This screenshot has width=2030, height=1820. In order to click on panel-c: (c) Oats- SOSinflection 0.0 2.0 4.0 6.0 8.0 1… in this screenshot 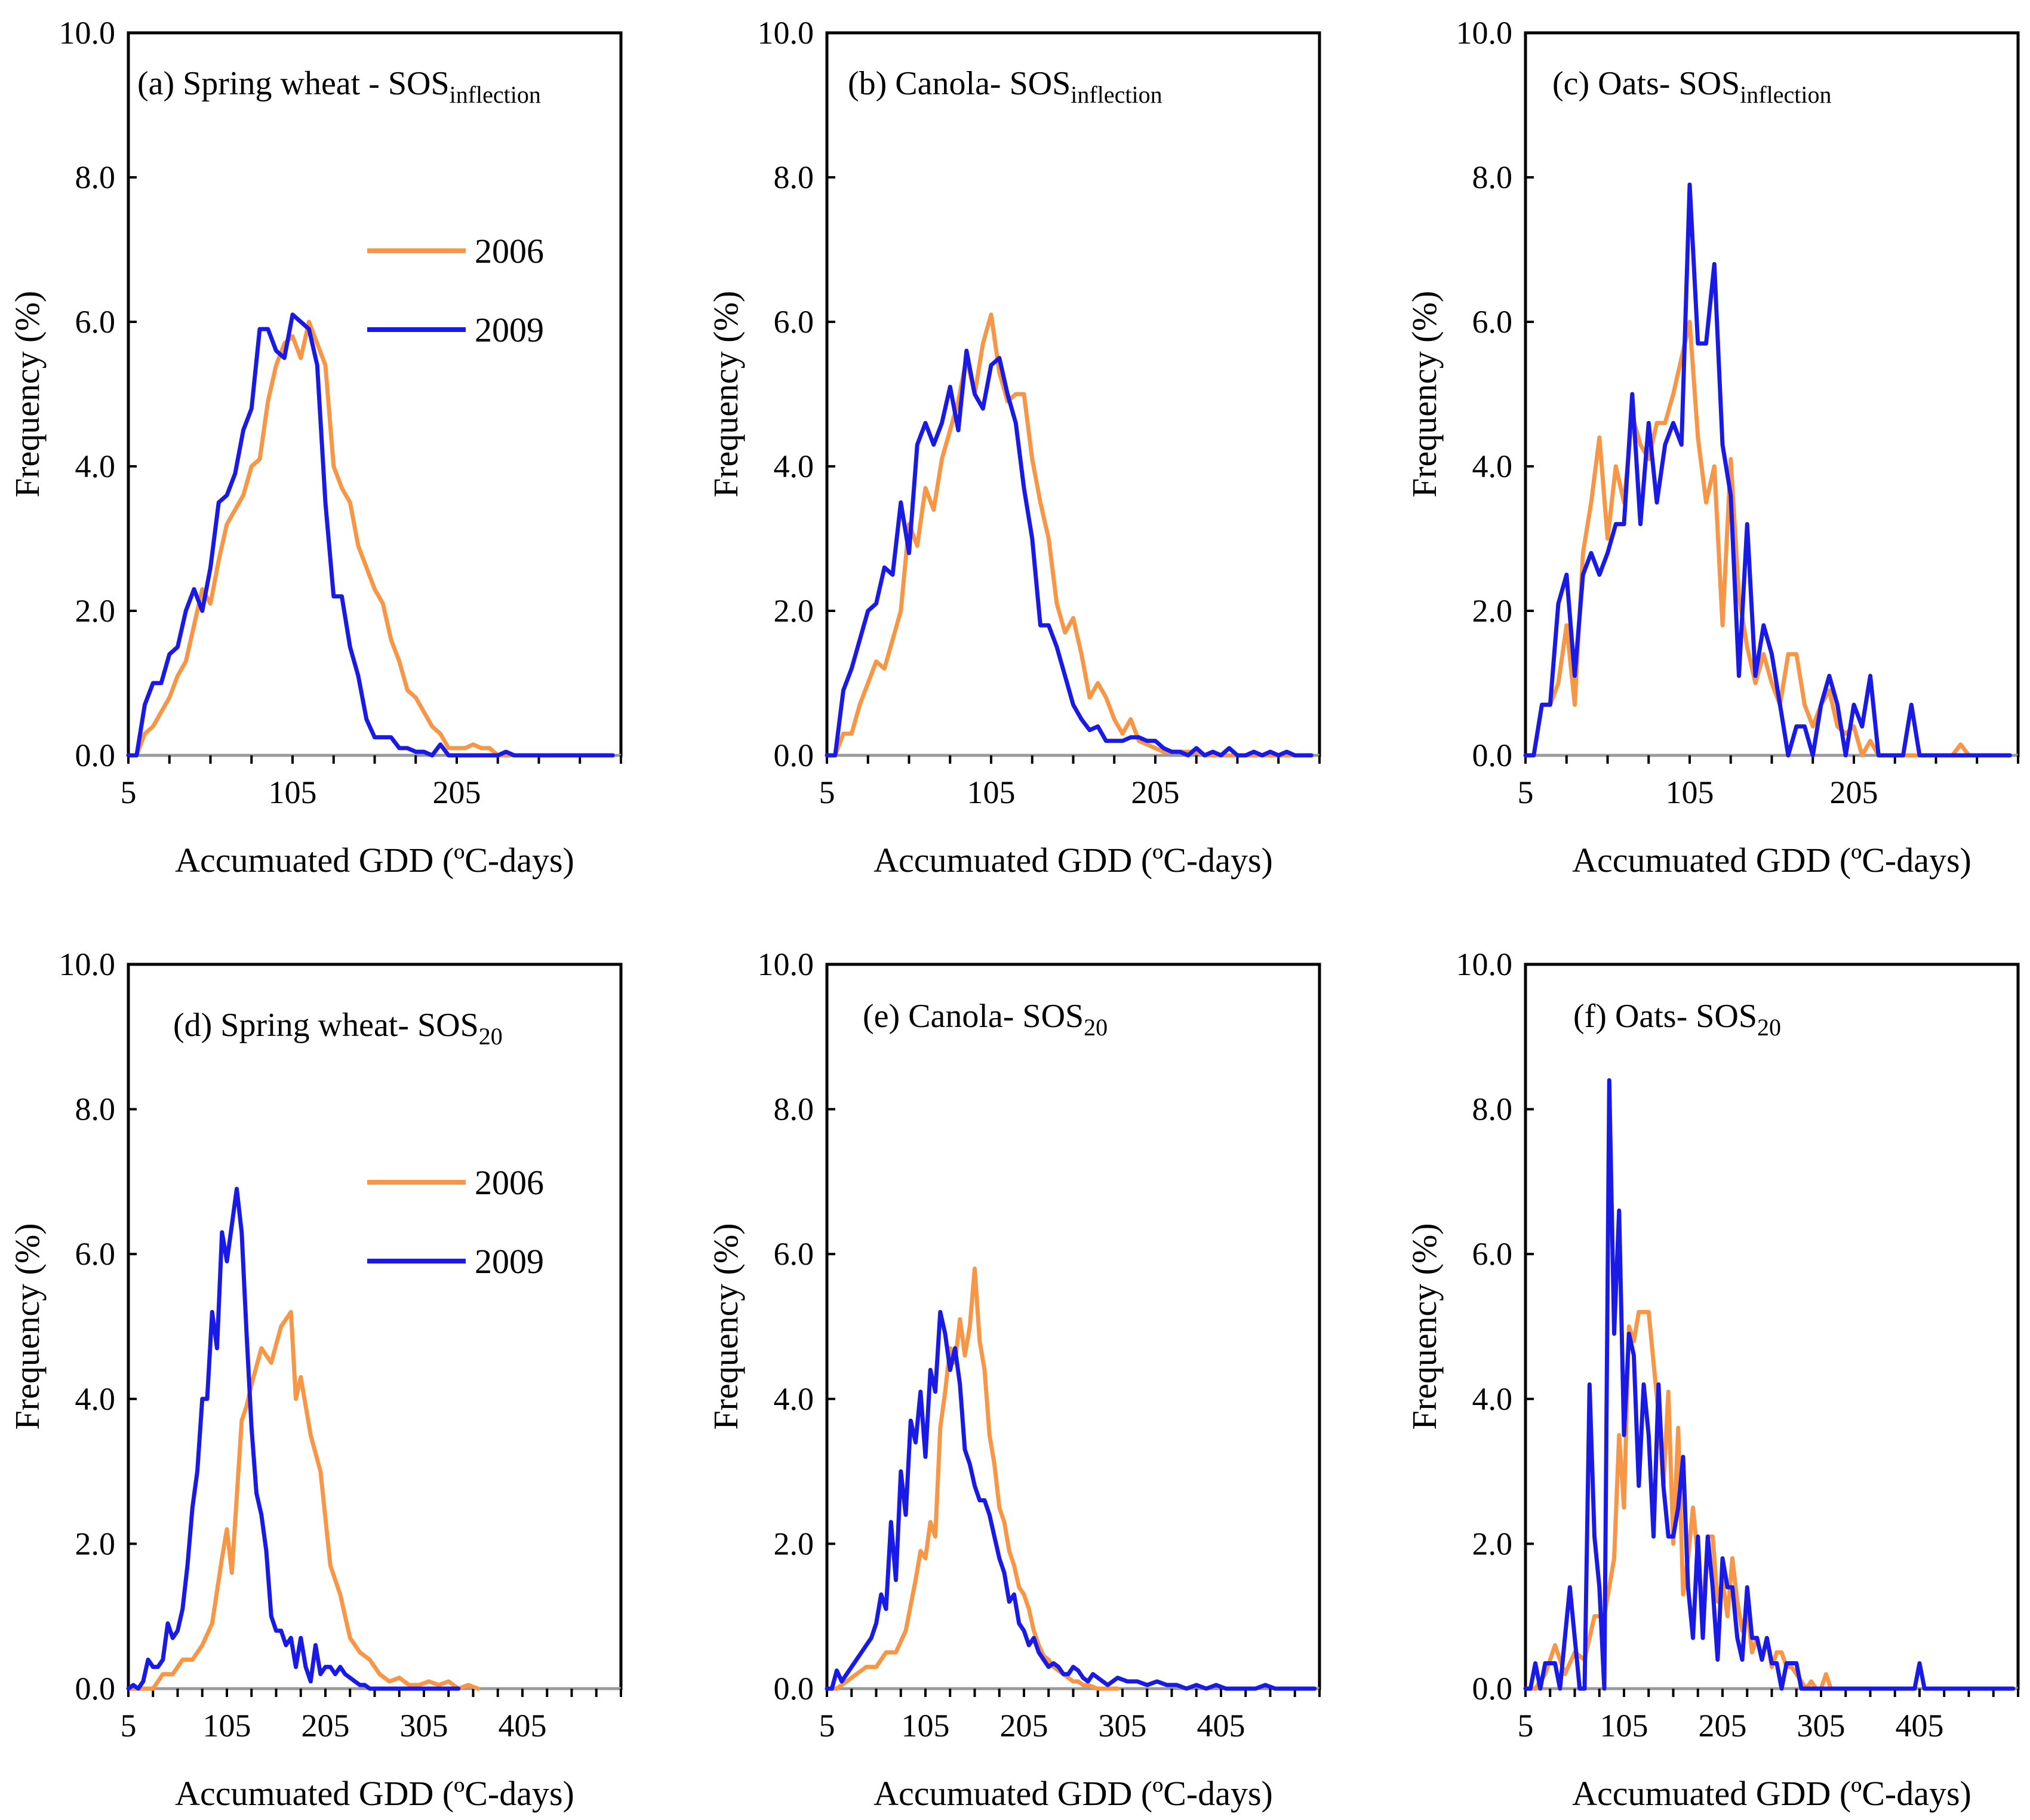, I will do `click(1712, 447)`.